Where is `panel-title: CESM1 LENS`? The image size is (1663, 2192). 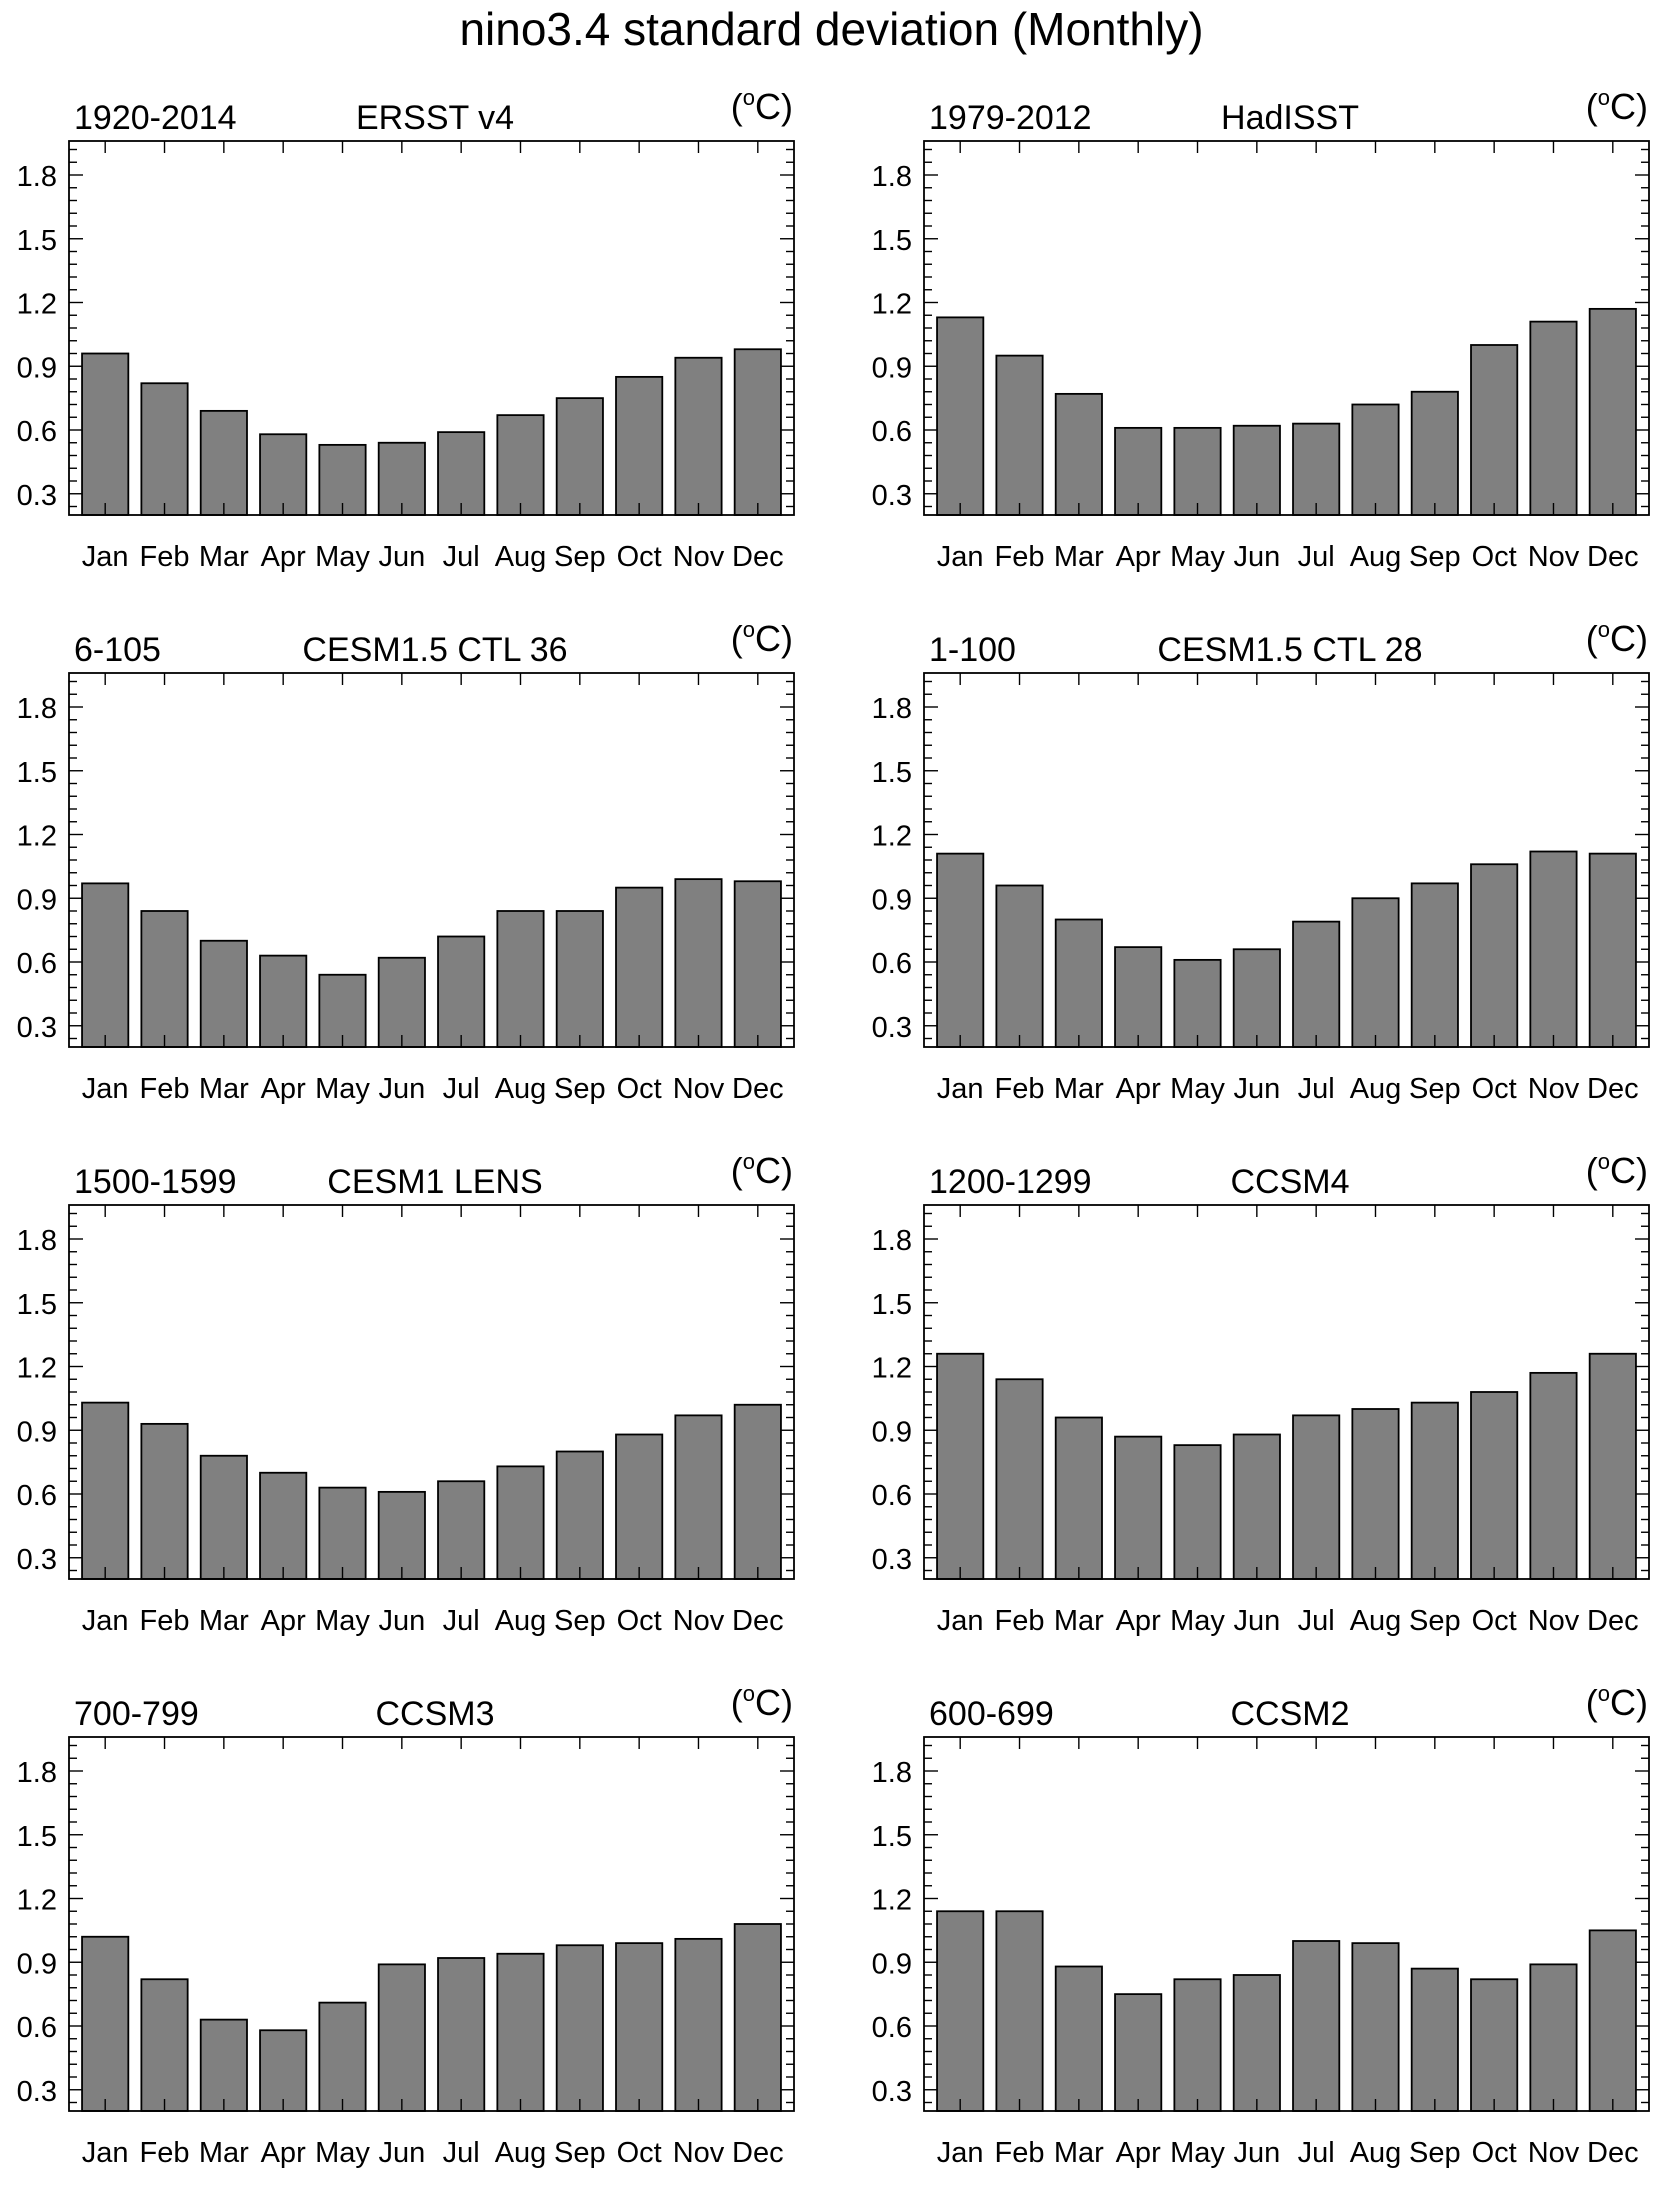 panel-title: CESM1 LENS is located at coordinates (434, 1182).